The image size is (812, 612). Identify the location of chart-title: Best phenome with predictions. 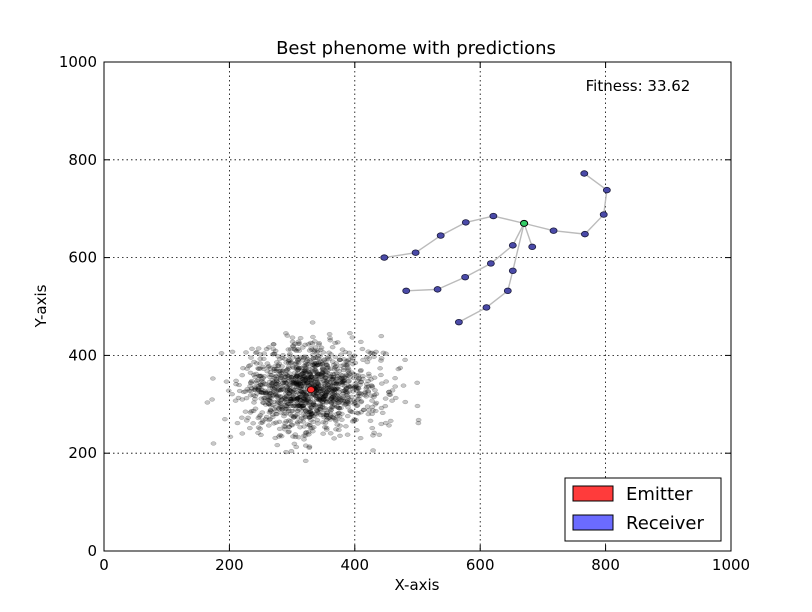
(416, 48).